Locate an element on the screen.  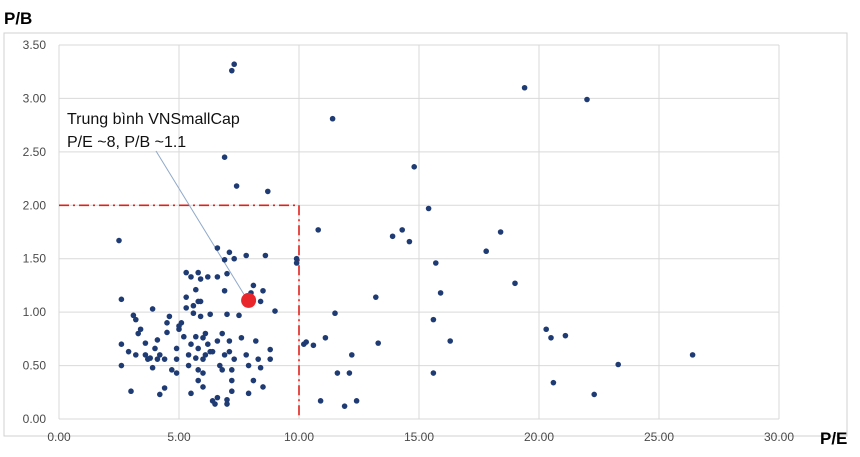
annotation-line-2: P/E ~8, P/B ~1.1 is located at coordinates (126, 142).